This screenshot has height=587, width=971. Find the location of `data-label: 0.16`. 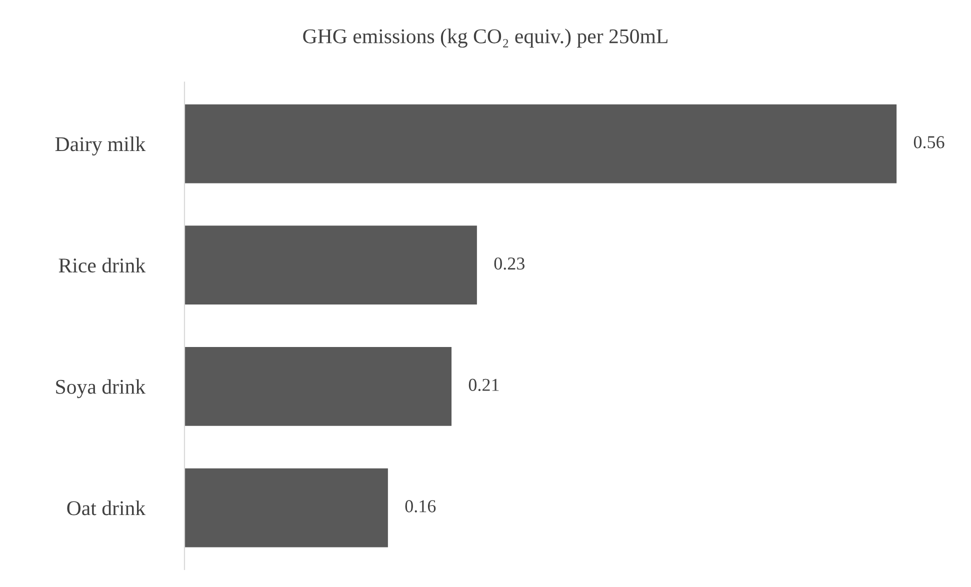

data-label: 0.16 is located at coordinates (420, 506).